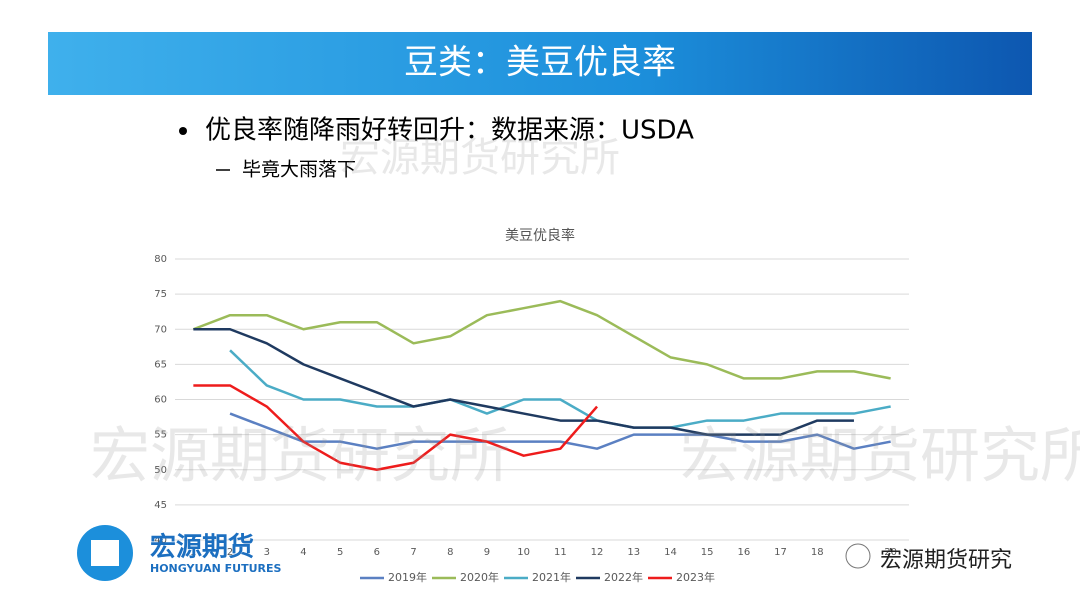 This screenshot has width=1080, height=608. What do you see at coordinates (413, 552) in the screenshot?
I see `x-tick-label: 7` at bounding box center [413, 552].